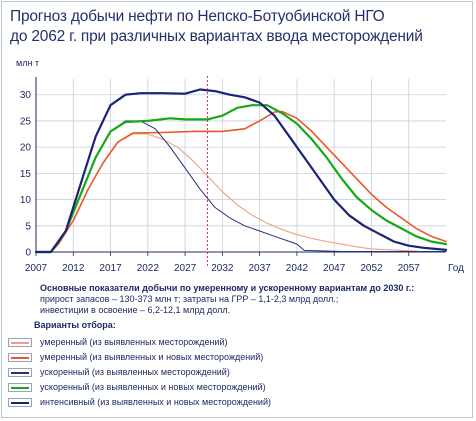  Describe the element at coordinates (26, 174) in the screenshot. I see `y-tick-label: 15` at that location.